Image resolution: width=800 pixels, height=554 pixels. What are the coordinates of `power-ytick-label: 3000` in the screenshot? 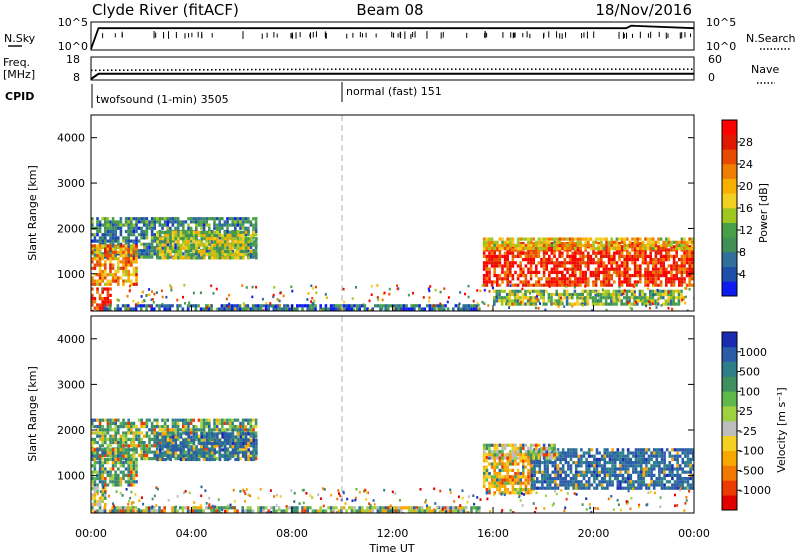 It's located at (71, 183).